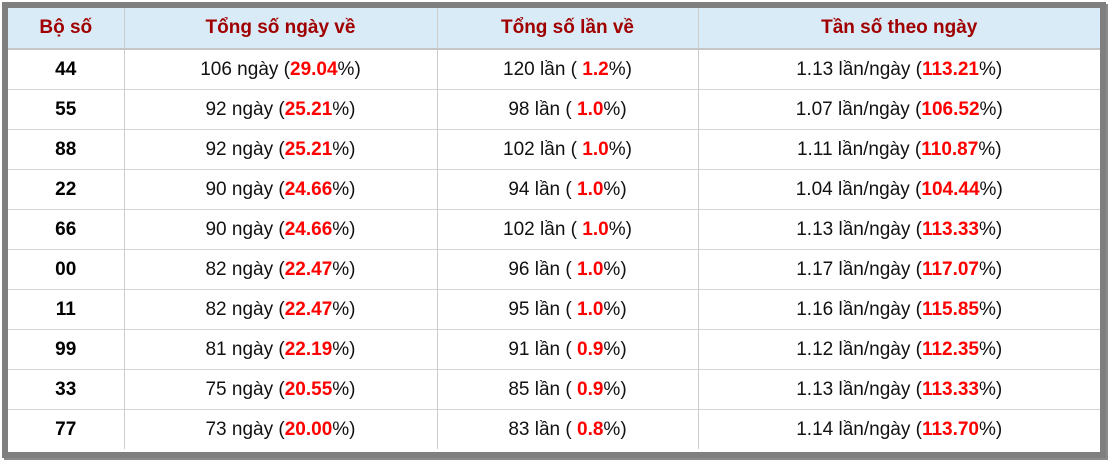 This screenshot has height=460, width=1108. I want to click on times-text: 94 lần (, so click(542, 189).